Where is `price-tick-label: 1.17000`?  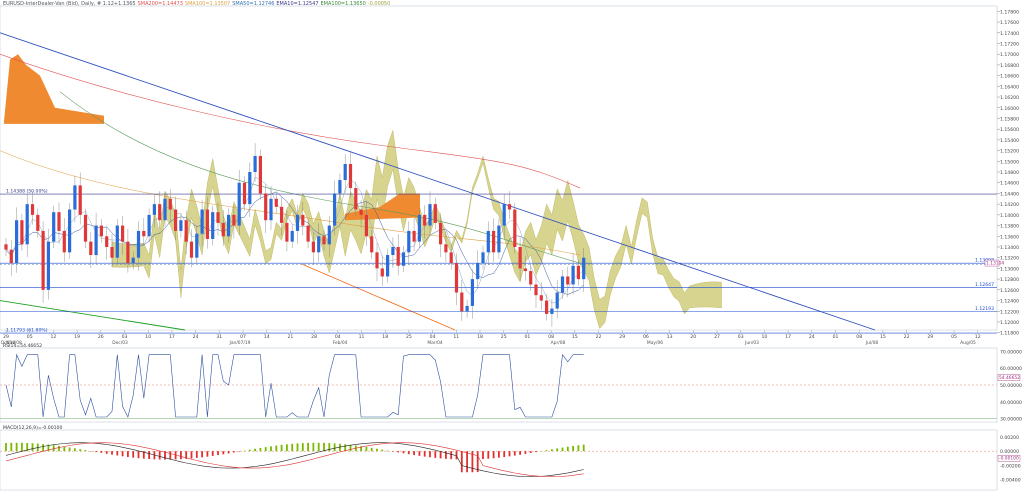
price-tick-label: 1.17000 is located at coordinates (1009, 55).